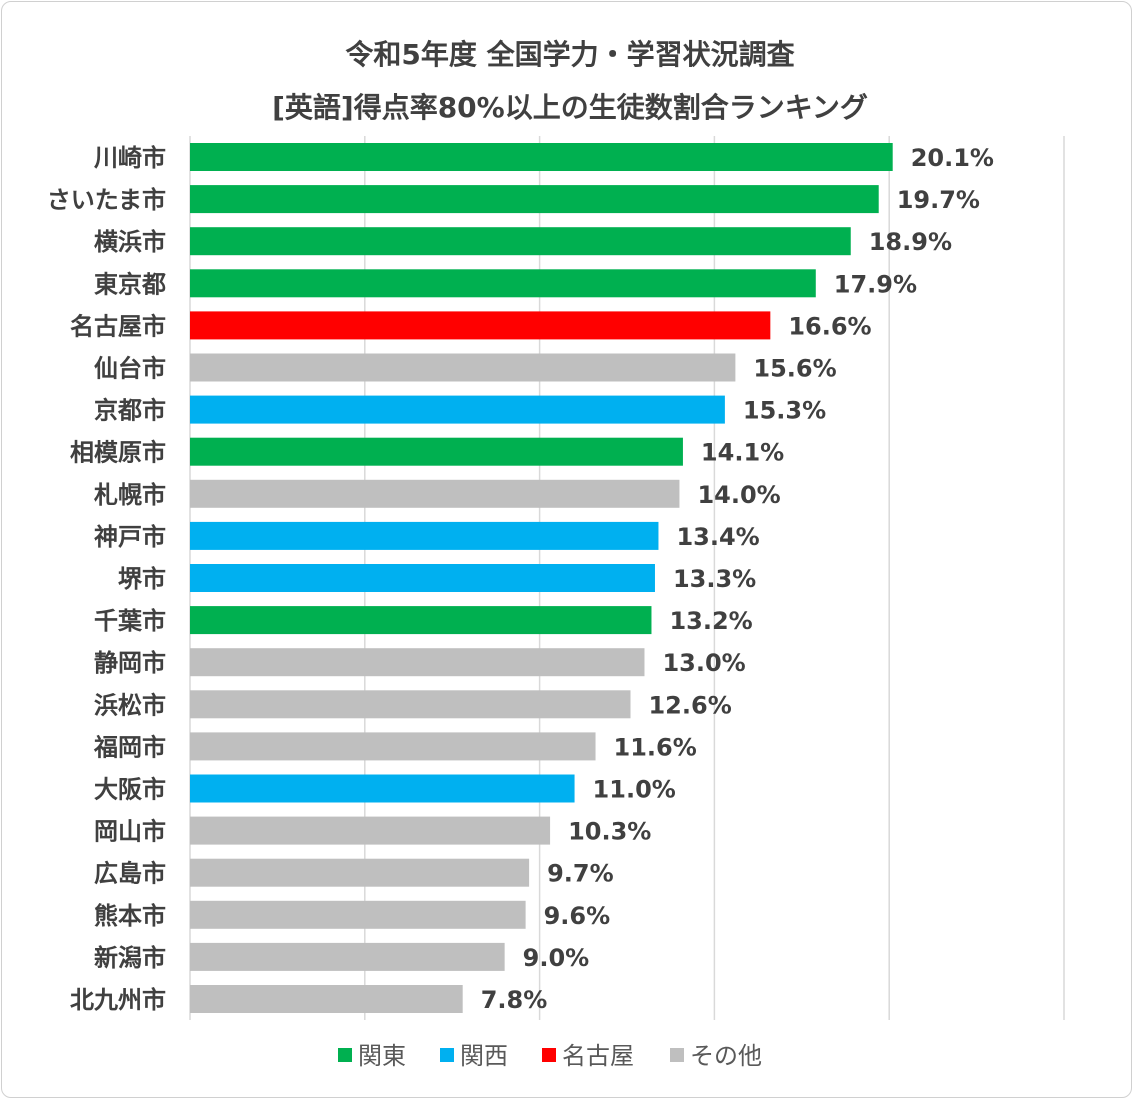 The width and height of the screenshot is (1135, 1101). What do you see at coordinates (130, 874) in the screenshot?
I see `category-label: 広島市` at bounding box center [130, 874].